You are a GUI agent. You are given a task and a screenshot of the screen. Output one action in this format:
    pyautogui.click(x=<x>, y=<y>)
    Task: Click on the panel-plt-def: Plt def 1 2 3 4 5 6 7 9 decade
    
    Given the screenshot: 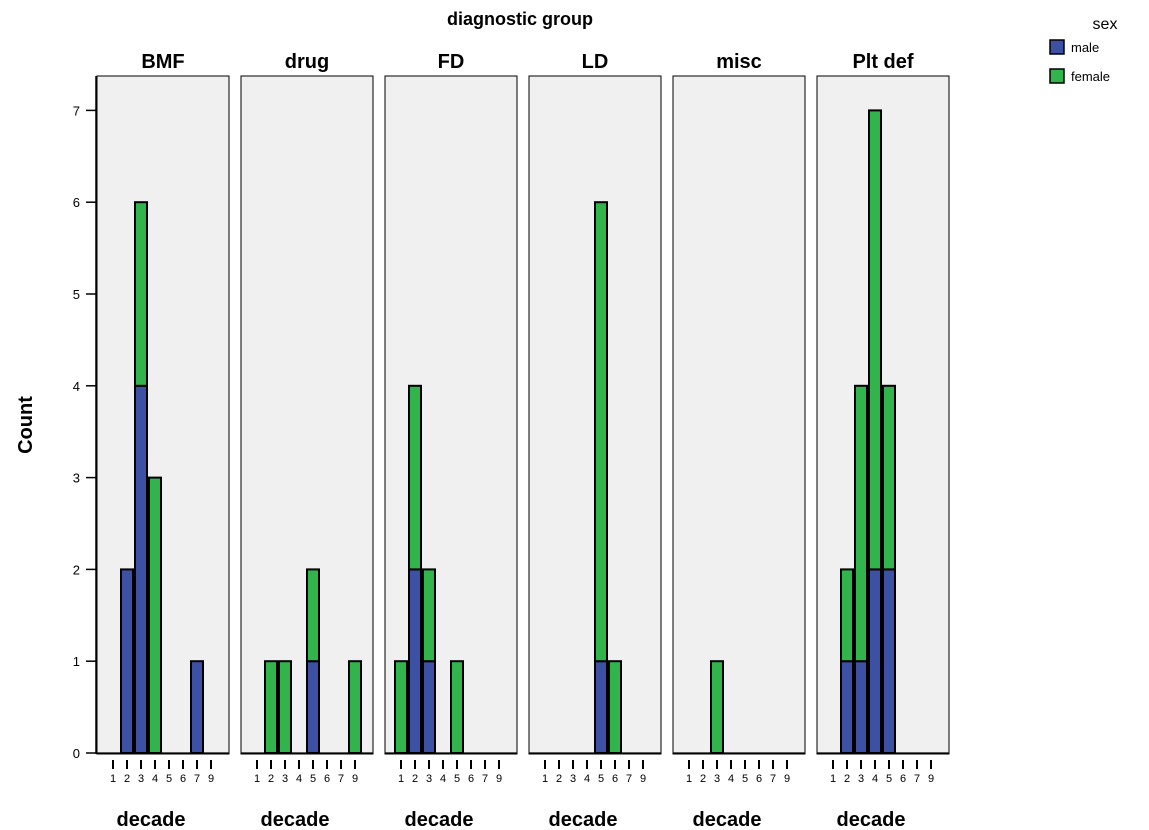 What is the action you would take?
    pyautogui.click(x=883, y=440)
    